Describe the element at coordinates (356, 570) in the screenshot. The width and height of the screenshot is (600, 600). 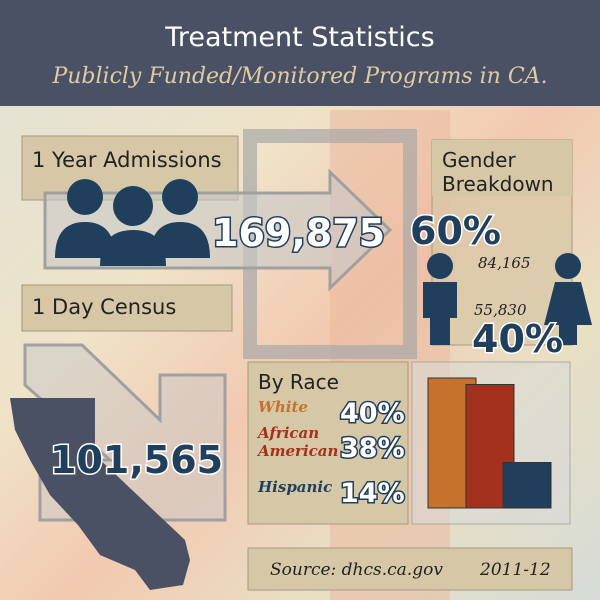
I see `source: Source: dhcs.ca.gov` at that location.